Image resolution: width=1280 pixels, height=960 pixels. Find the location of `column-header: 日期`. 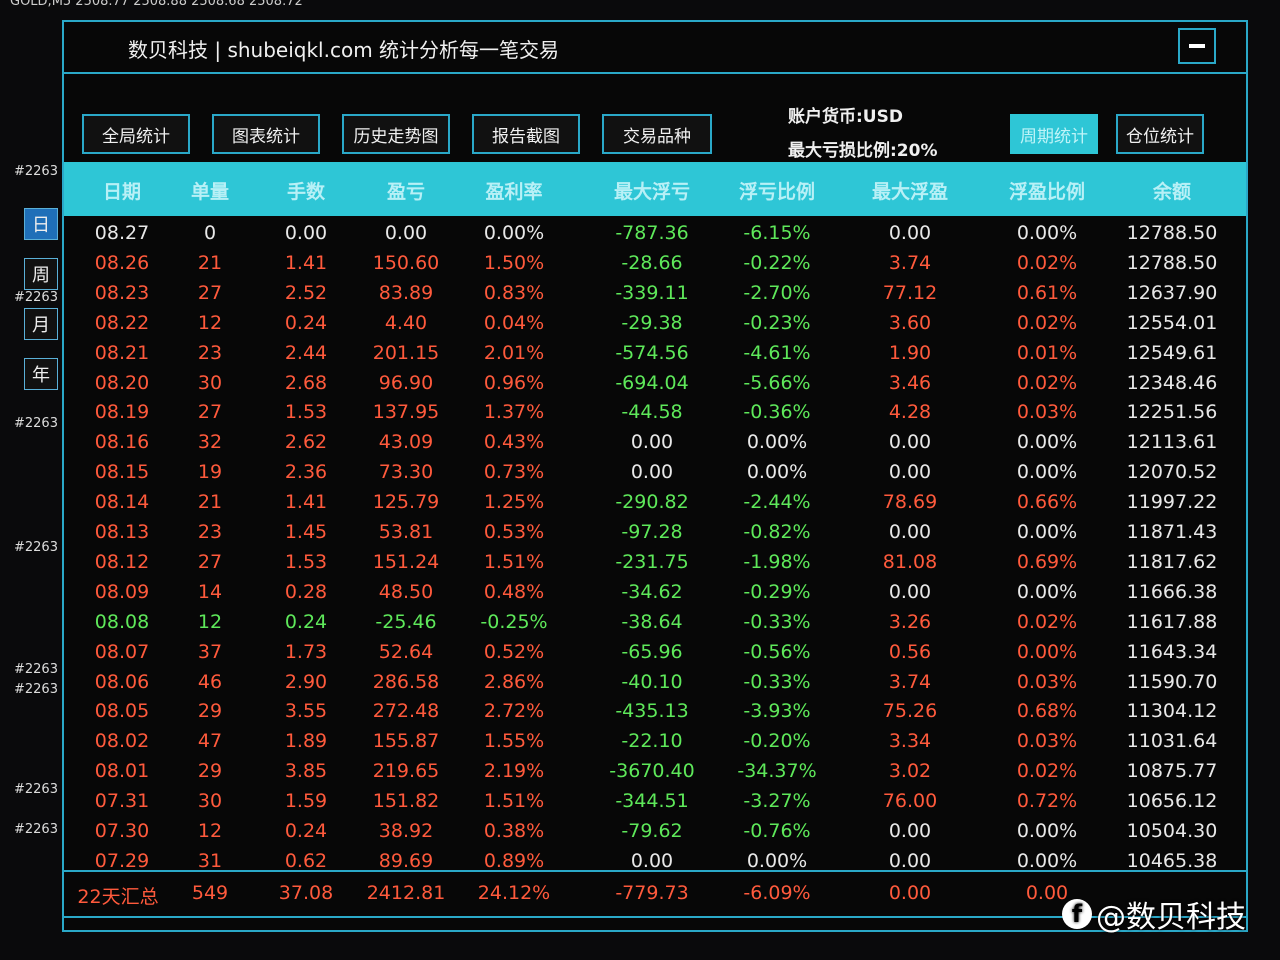

column-header: 日期 is located at coordinates (122, 192).